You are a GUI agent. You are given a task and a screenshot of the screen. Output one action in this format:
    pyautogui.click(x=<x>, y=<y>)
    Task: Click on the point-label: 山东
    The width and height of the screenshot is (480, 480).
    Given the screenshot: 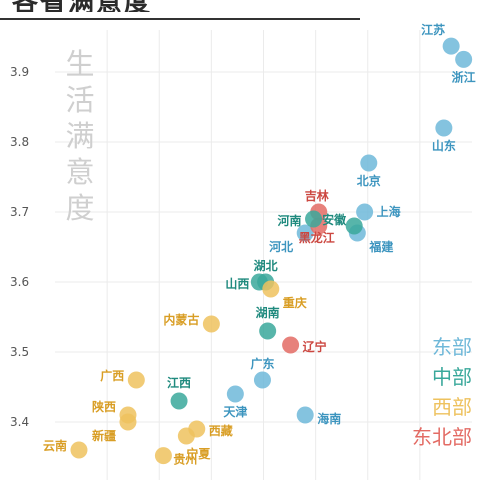 What is the action you would take?
    pyautogui.click(x=444, y=145)
    